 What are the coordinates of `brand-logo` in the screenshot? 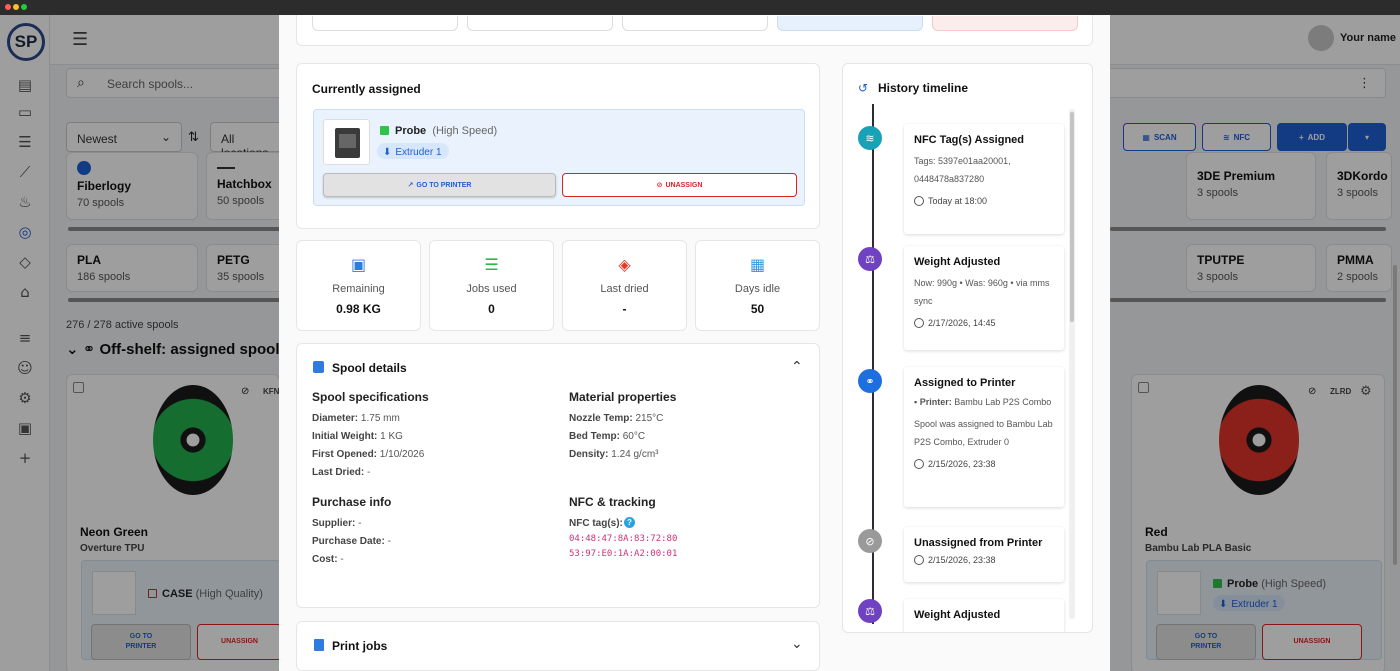 It's located at (84, 168).